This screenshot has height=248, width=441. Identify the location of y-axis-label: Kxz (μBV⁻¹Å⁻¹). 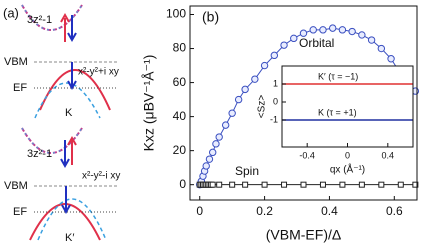
(149, 103).